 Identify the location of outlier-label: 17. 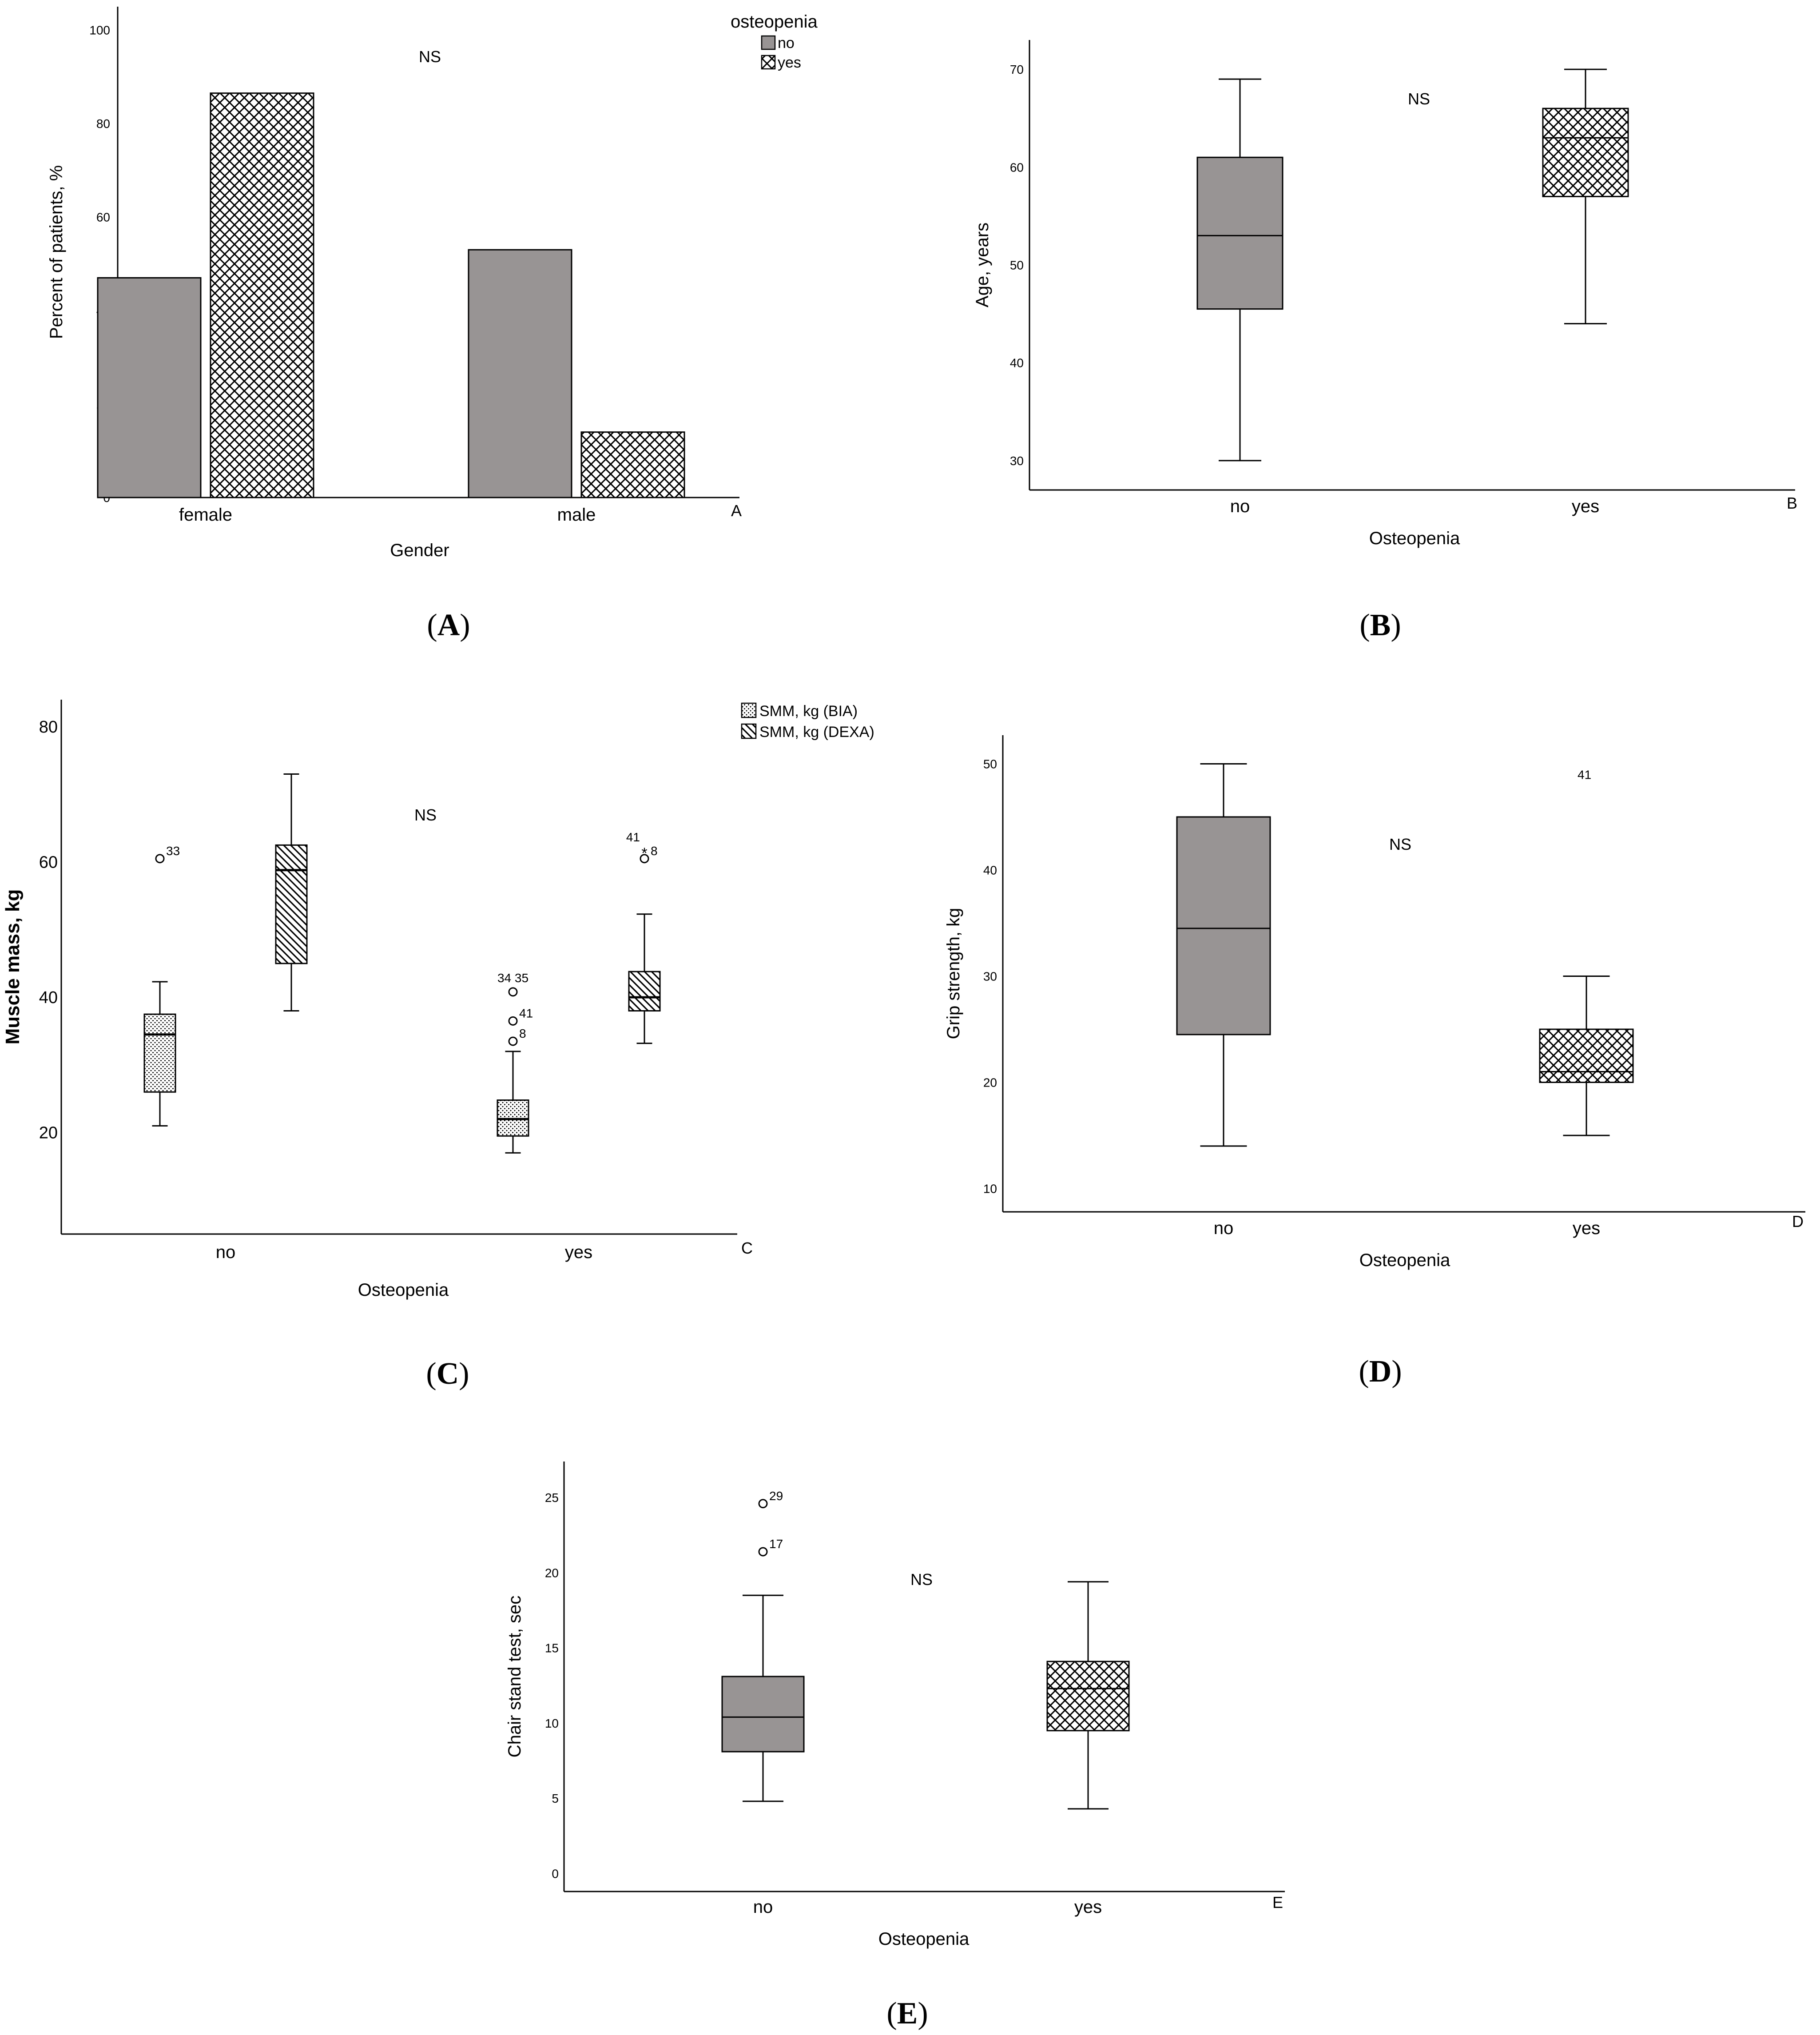
(776, 1544).